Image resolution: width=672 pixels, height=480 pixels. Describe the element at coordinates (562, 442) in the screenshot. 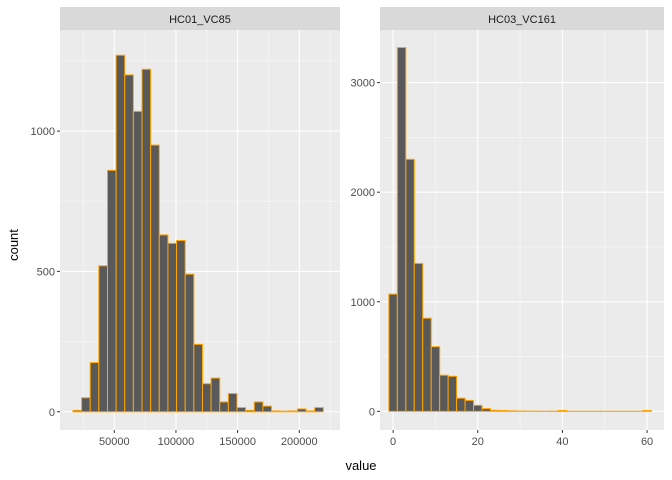

I see `x-tick-label: 40` at that location.